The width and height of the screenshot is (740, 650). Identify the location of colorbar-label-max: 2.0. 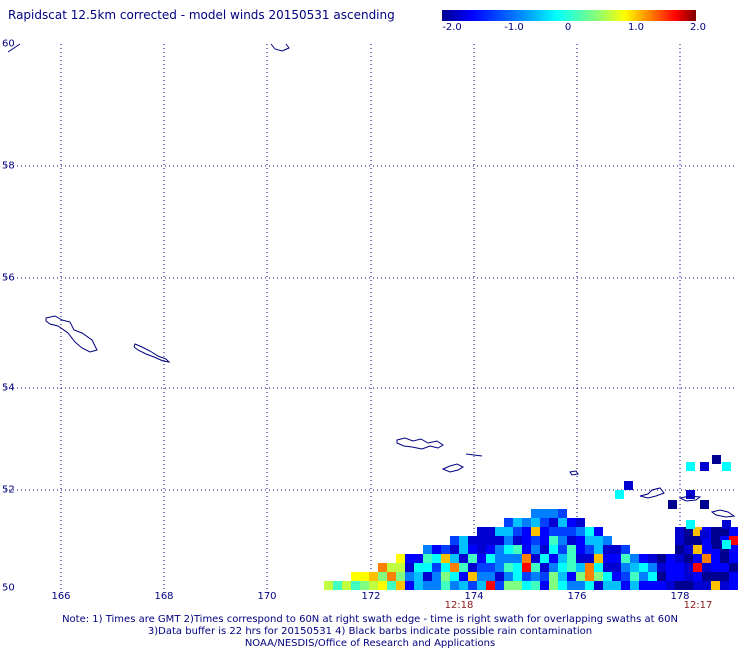
(698, 27).